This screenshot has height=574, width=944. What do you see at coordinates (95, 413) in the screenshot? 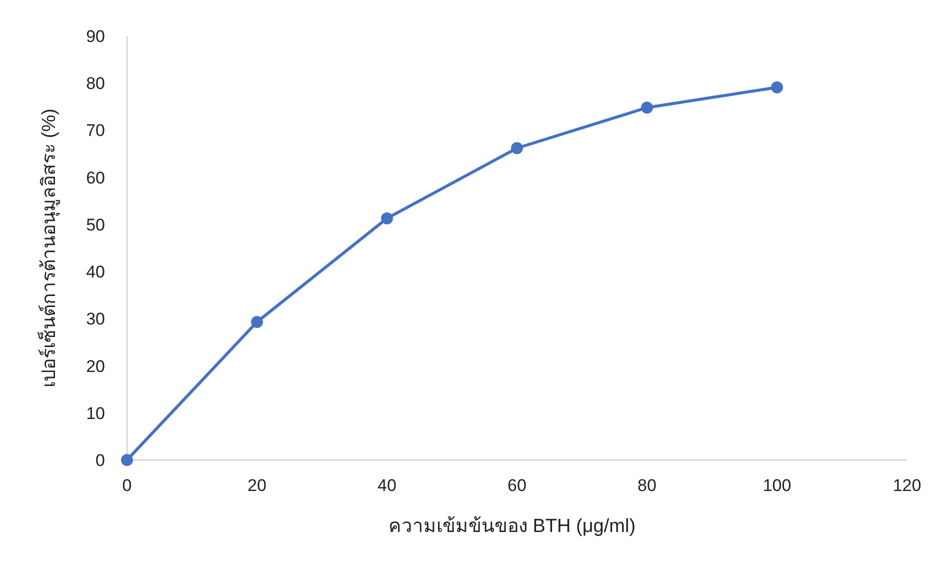
I see `y-tick-label: 10` at bounding box center [95, 413].